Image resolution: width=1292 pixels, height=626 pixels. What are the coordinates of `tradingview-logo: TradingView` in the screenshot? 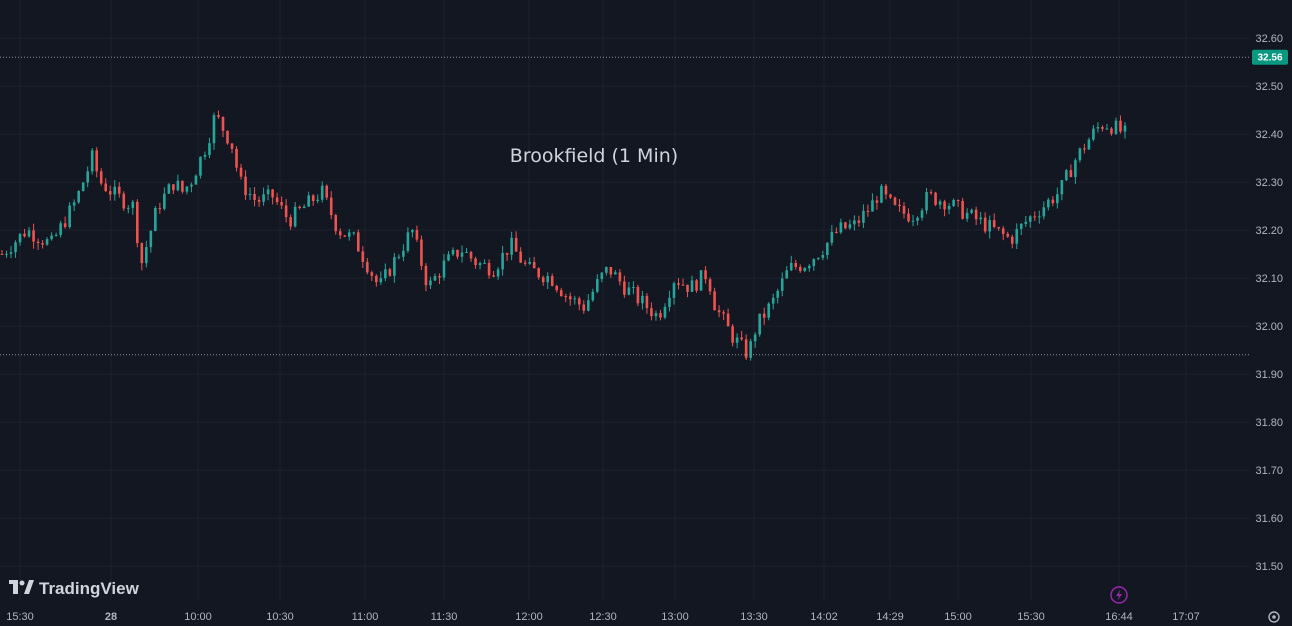 It's located at (74, 588).